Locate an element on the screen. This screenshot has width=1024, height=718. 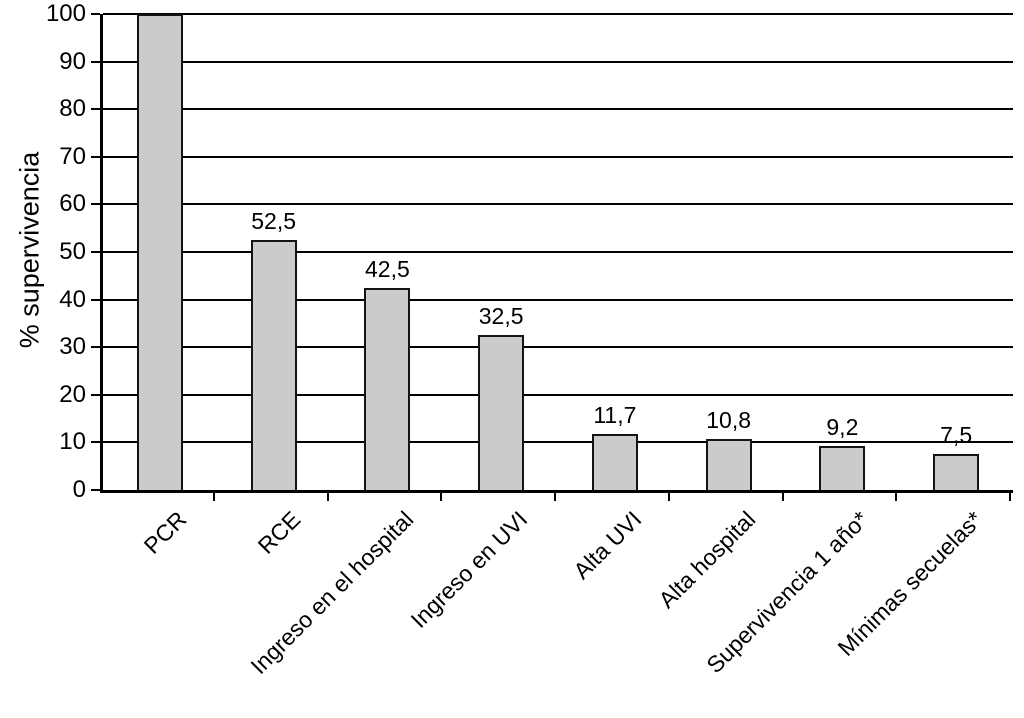
y-tick-label: 0 is located at coordinates (79, 489).